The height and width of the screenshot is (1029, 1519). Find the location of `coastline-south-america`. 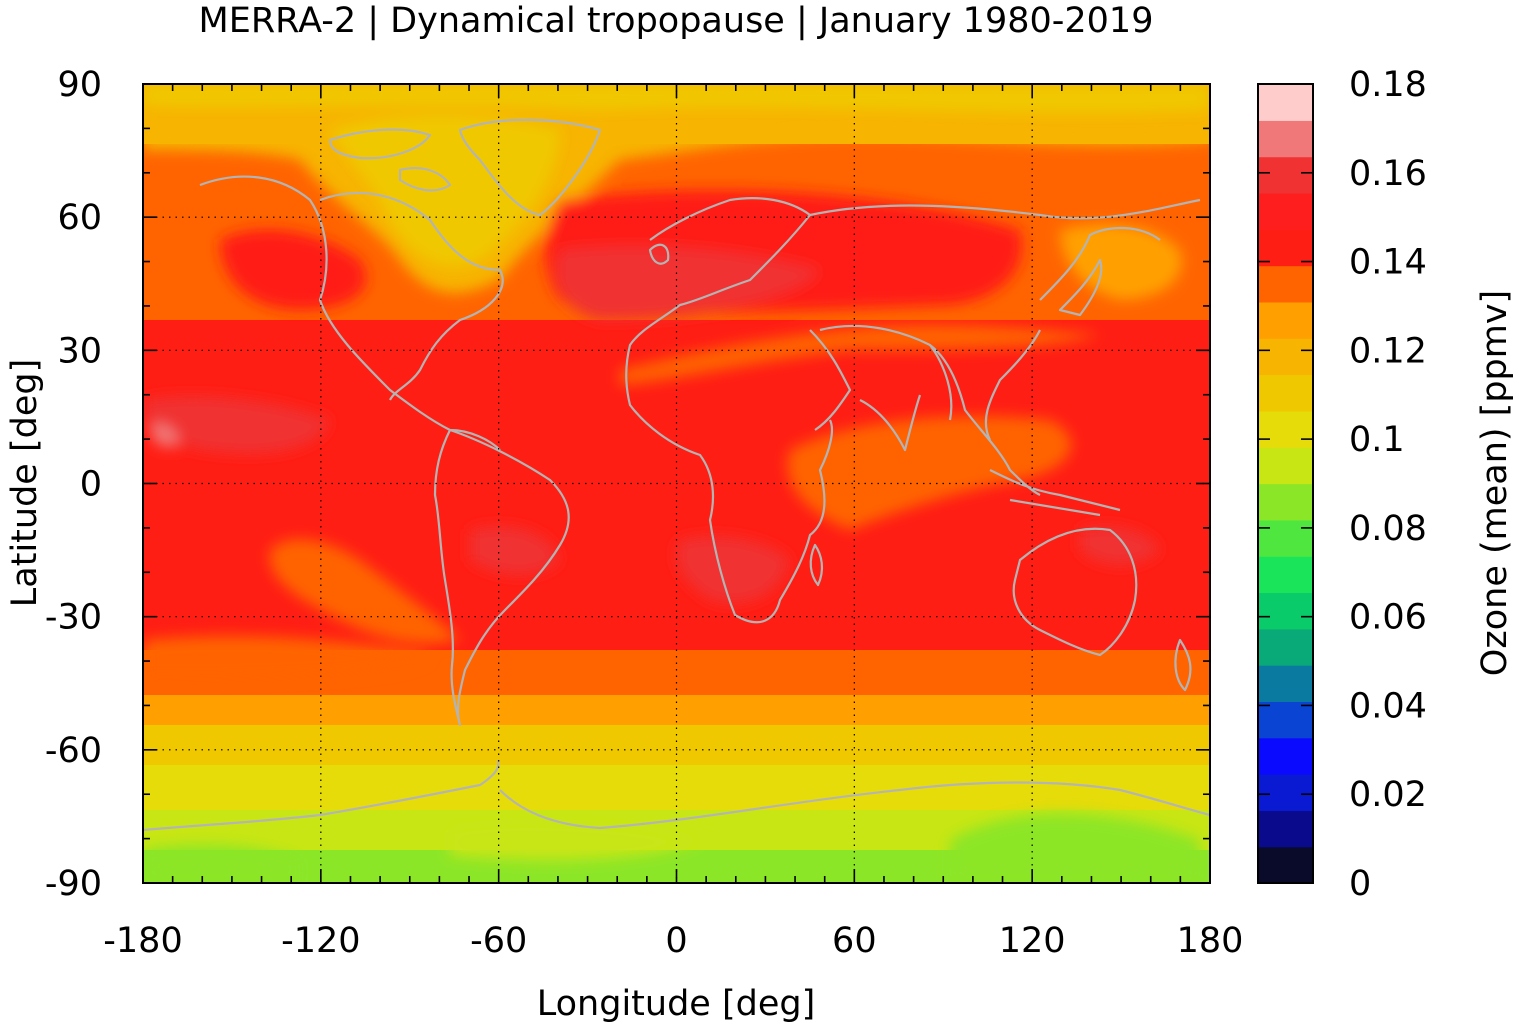

coastline-south-america is located at coordinates (501, 577).